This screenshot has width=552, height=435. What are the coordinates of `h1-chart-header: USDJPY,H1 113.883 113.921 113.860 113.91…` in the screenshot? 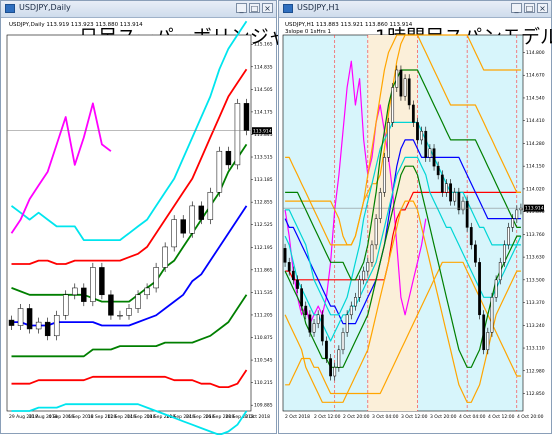 It's located at (349, 25).